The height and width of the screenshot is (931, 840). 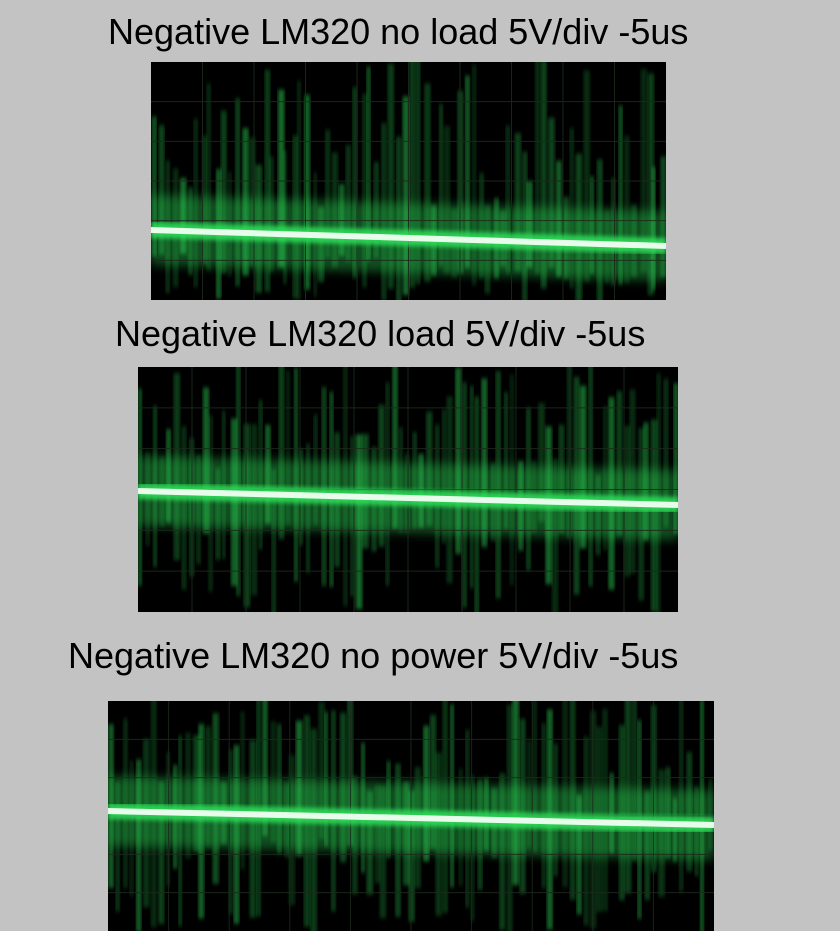 I want to click on panel-3-trace, so click(x=411, y=818).